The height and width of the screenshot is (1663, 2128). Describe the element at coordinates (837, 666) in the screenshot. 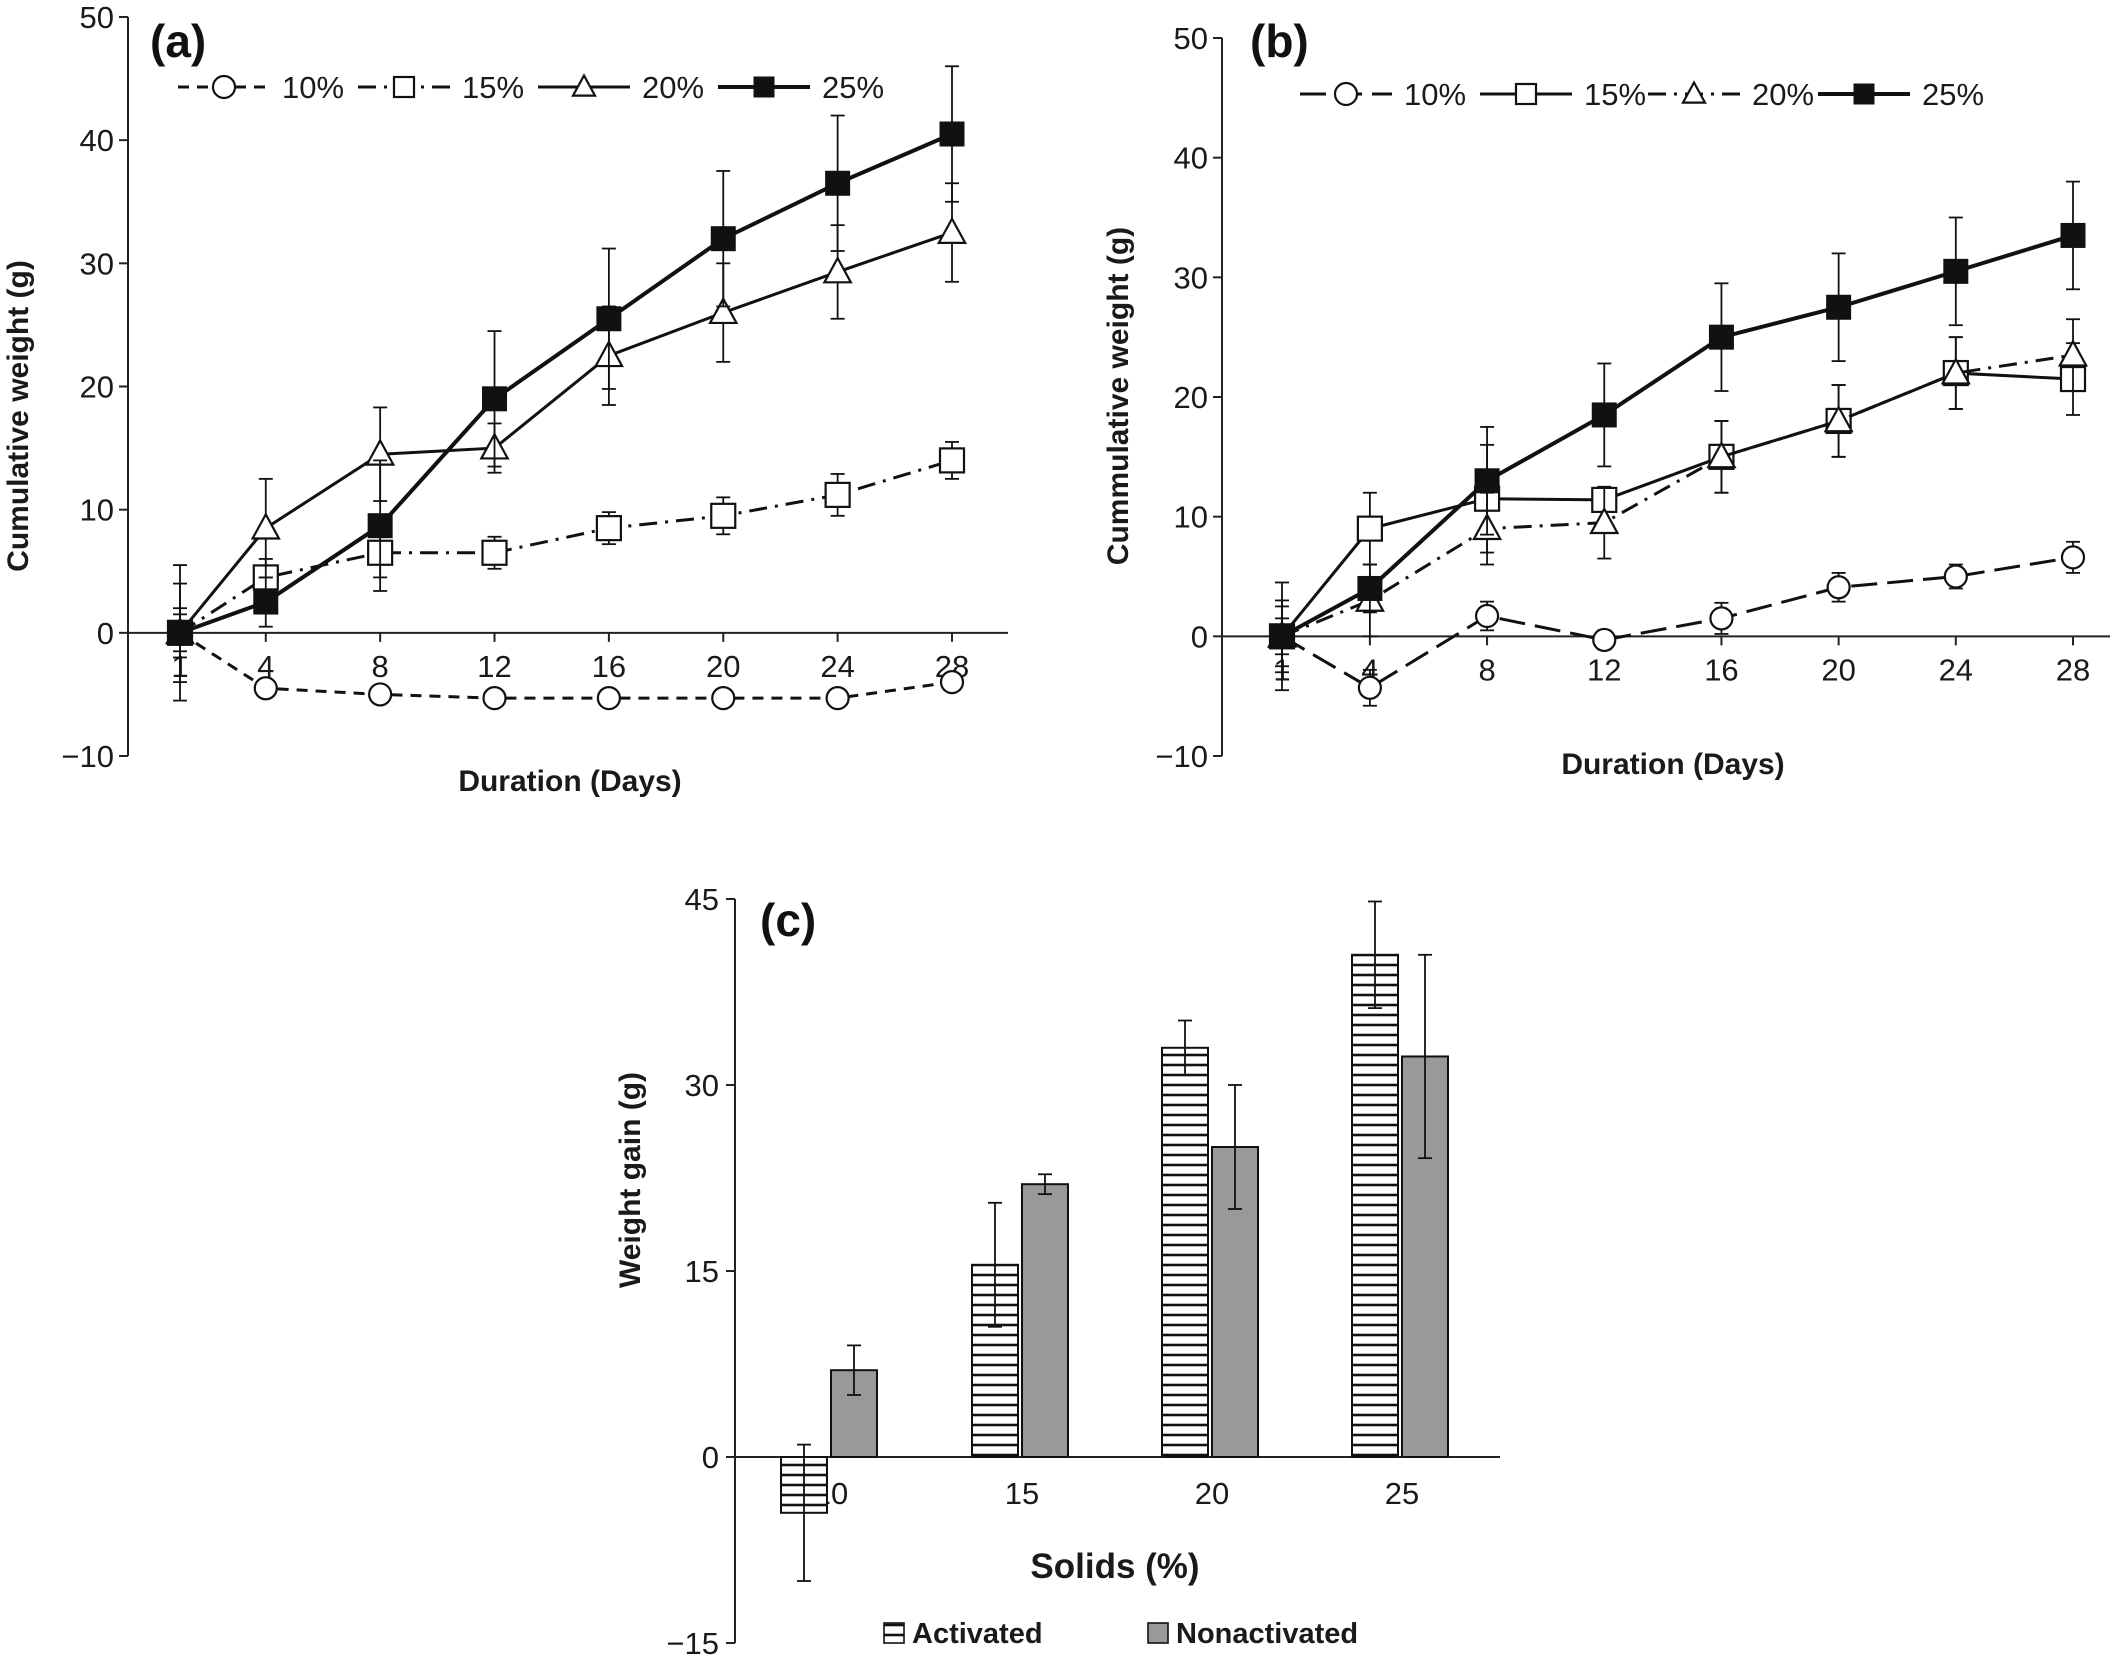

I see `x-tick-label: 24` at that location.